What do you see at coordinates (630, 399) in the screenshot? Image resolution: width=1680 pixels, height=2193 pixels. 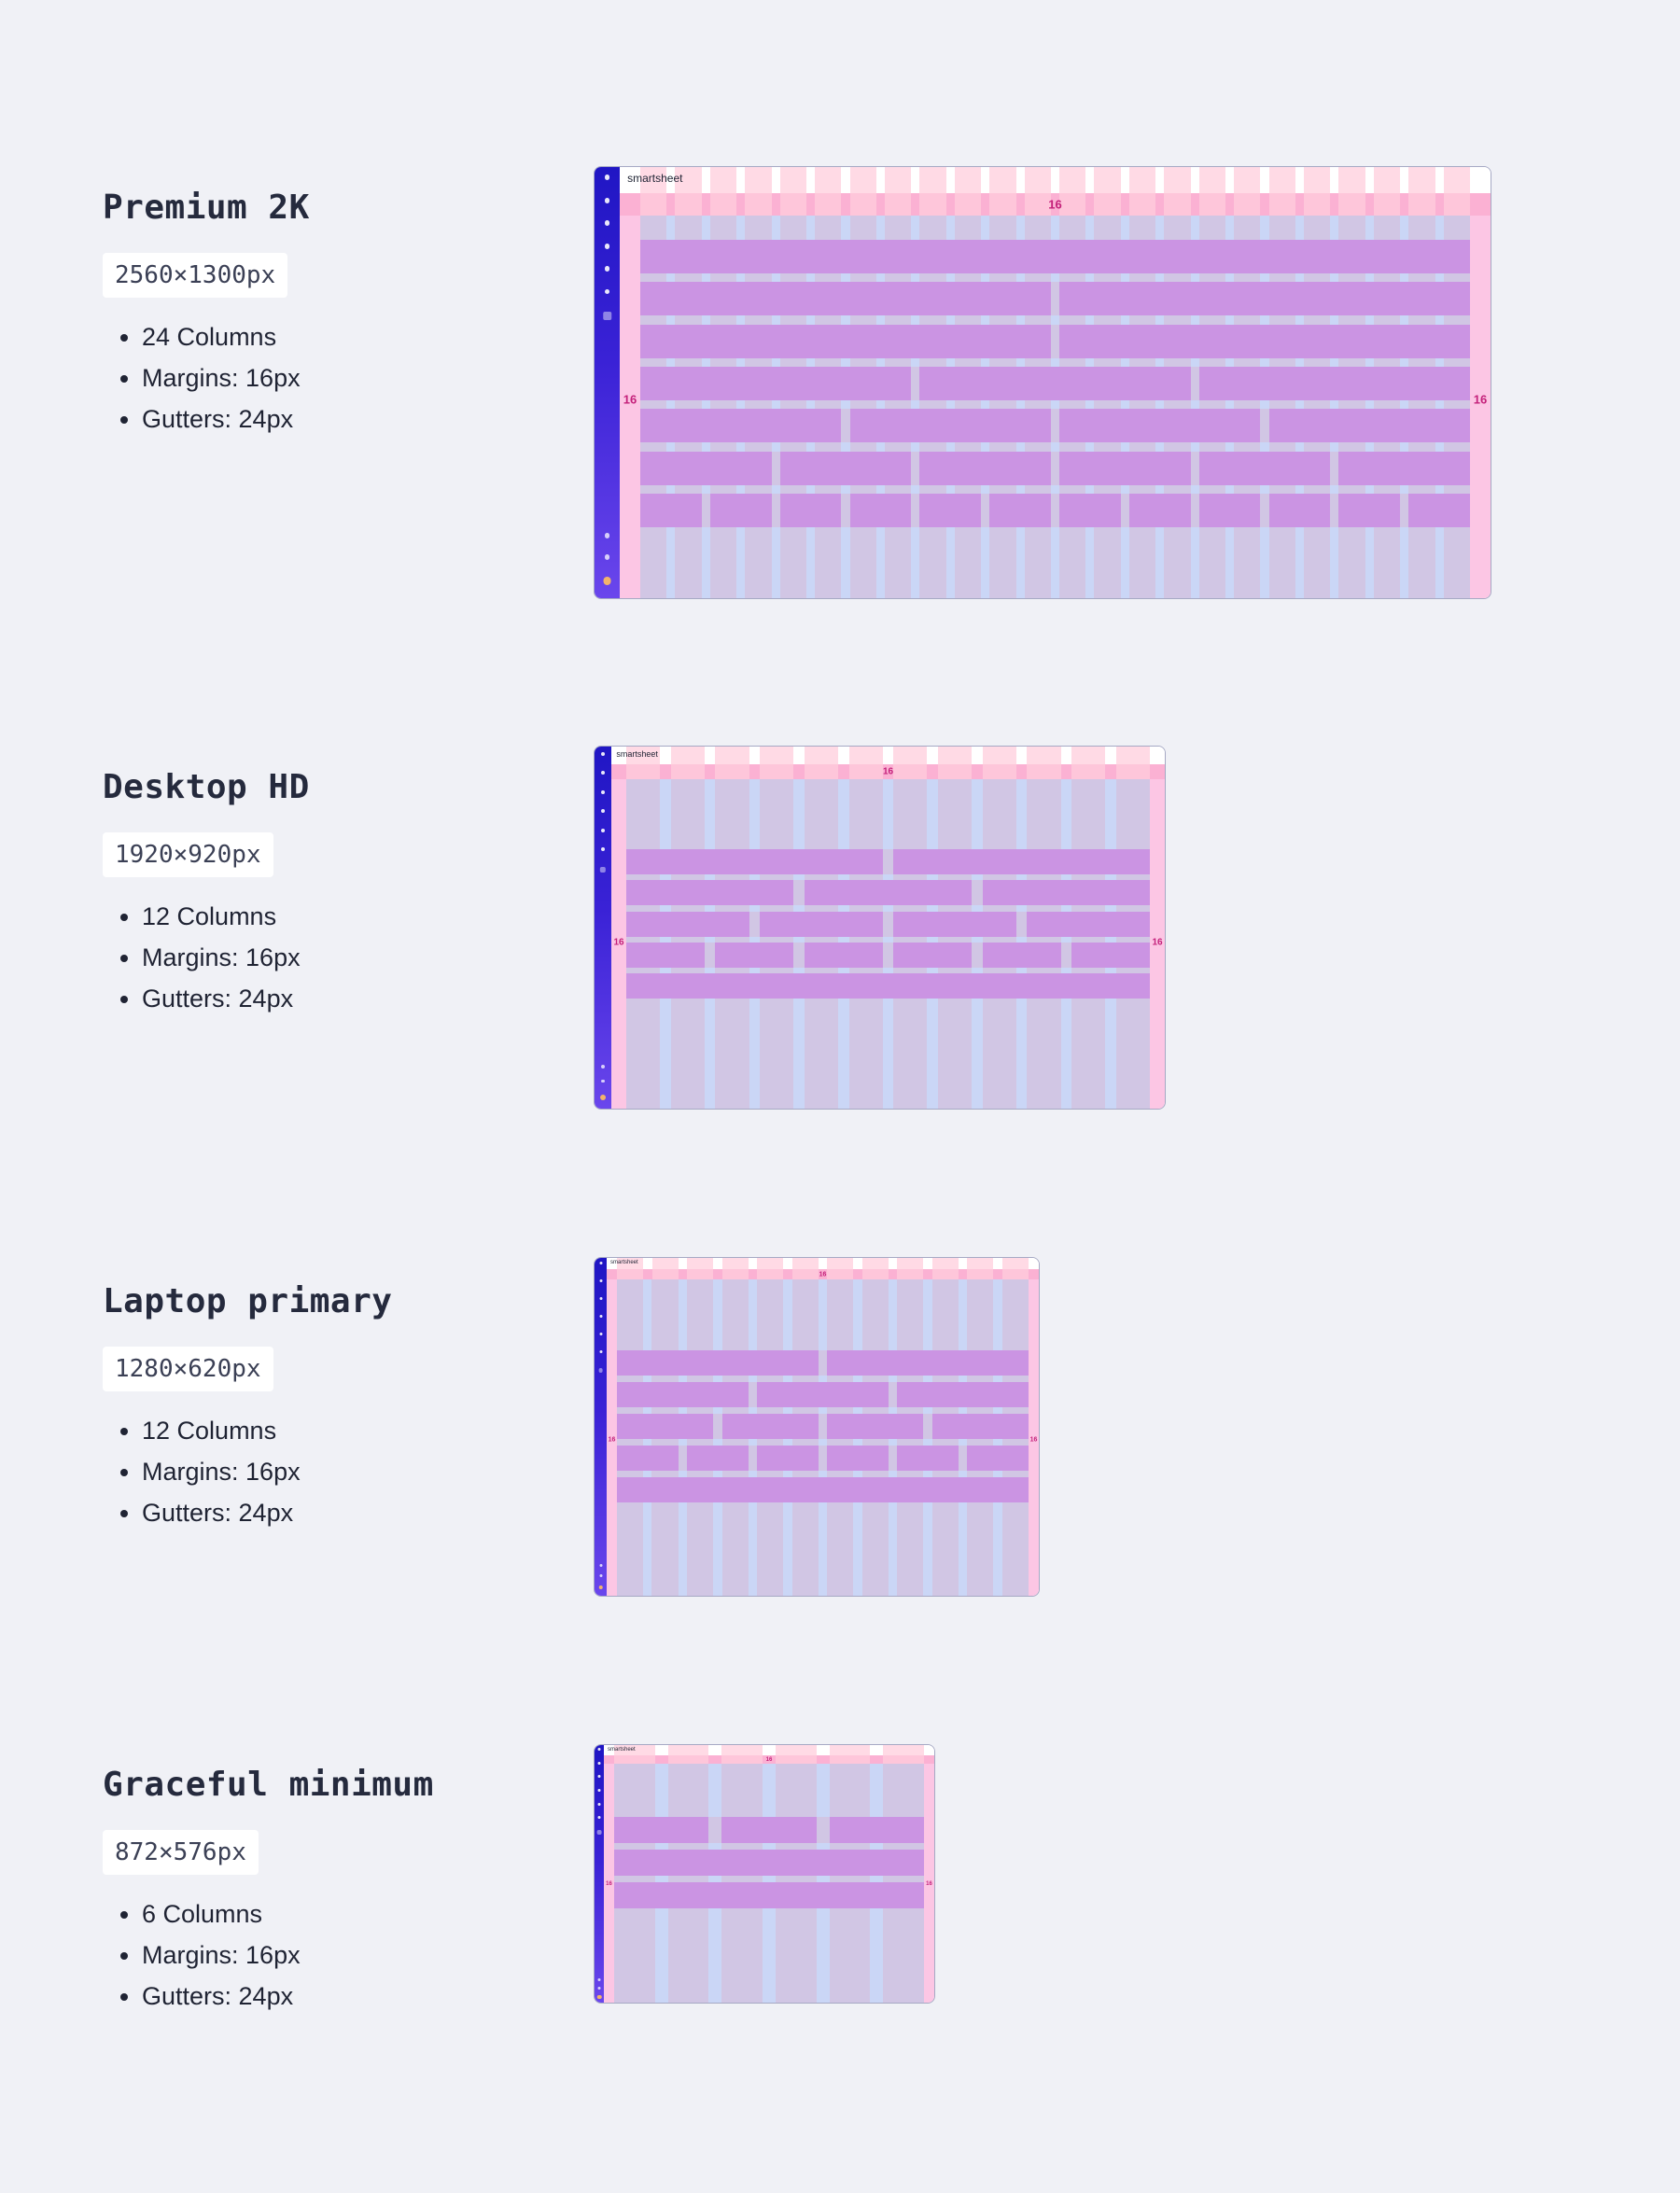 I see `margin-label-left: 16` at bounding box center [630, 399].